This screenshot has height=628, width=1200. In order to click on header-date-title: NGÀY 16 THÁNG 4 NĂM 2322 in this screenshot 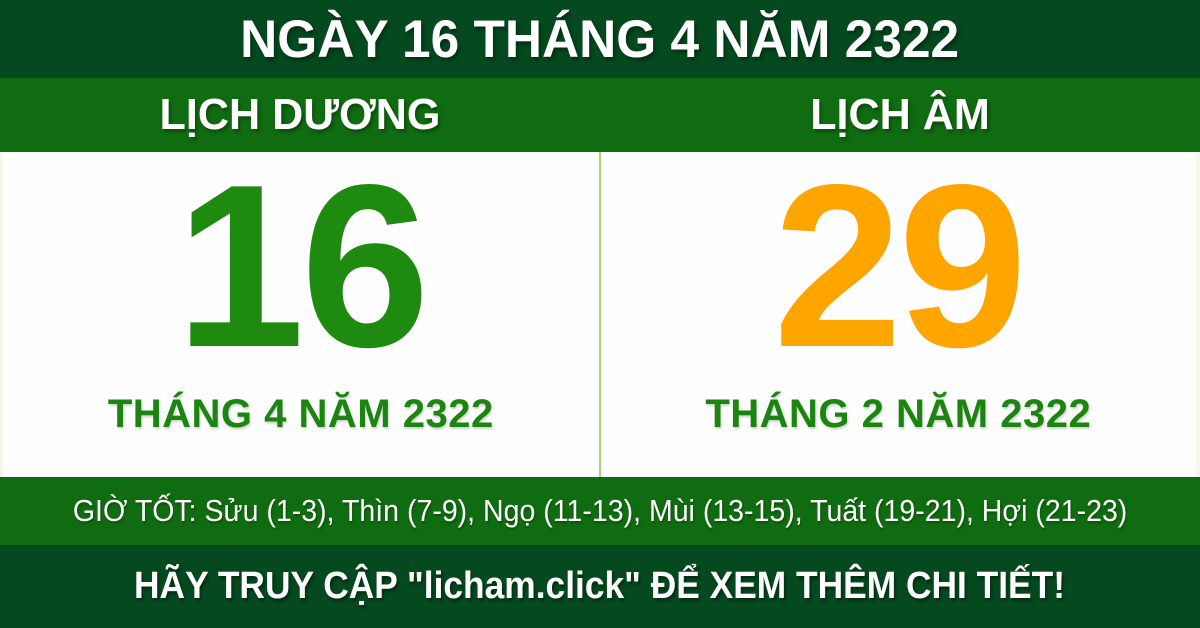, I will do `click(600, 39)`.